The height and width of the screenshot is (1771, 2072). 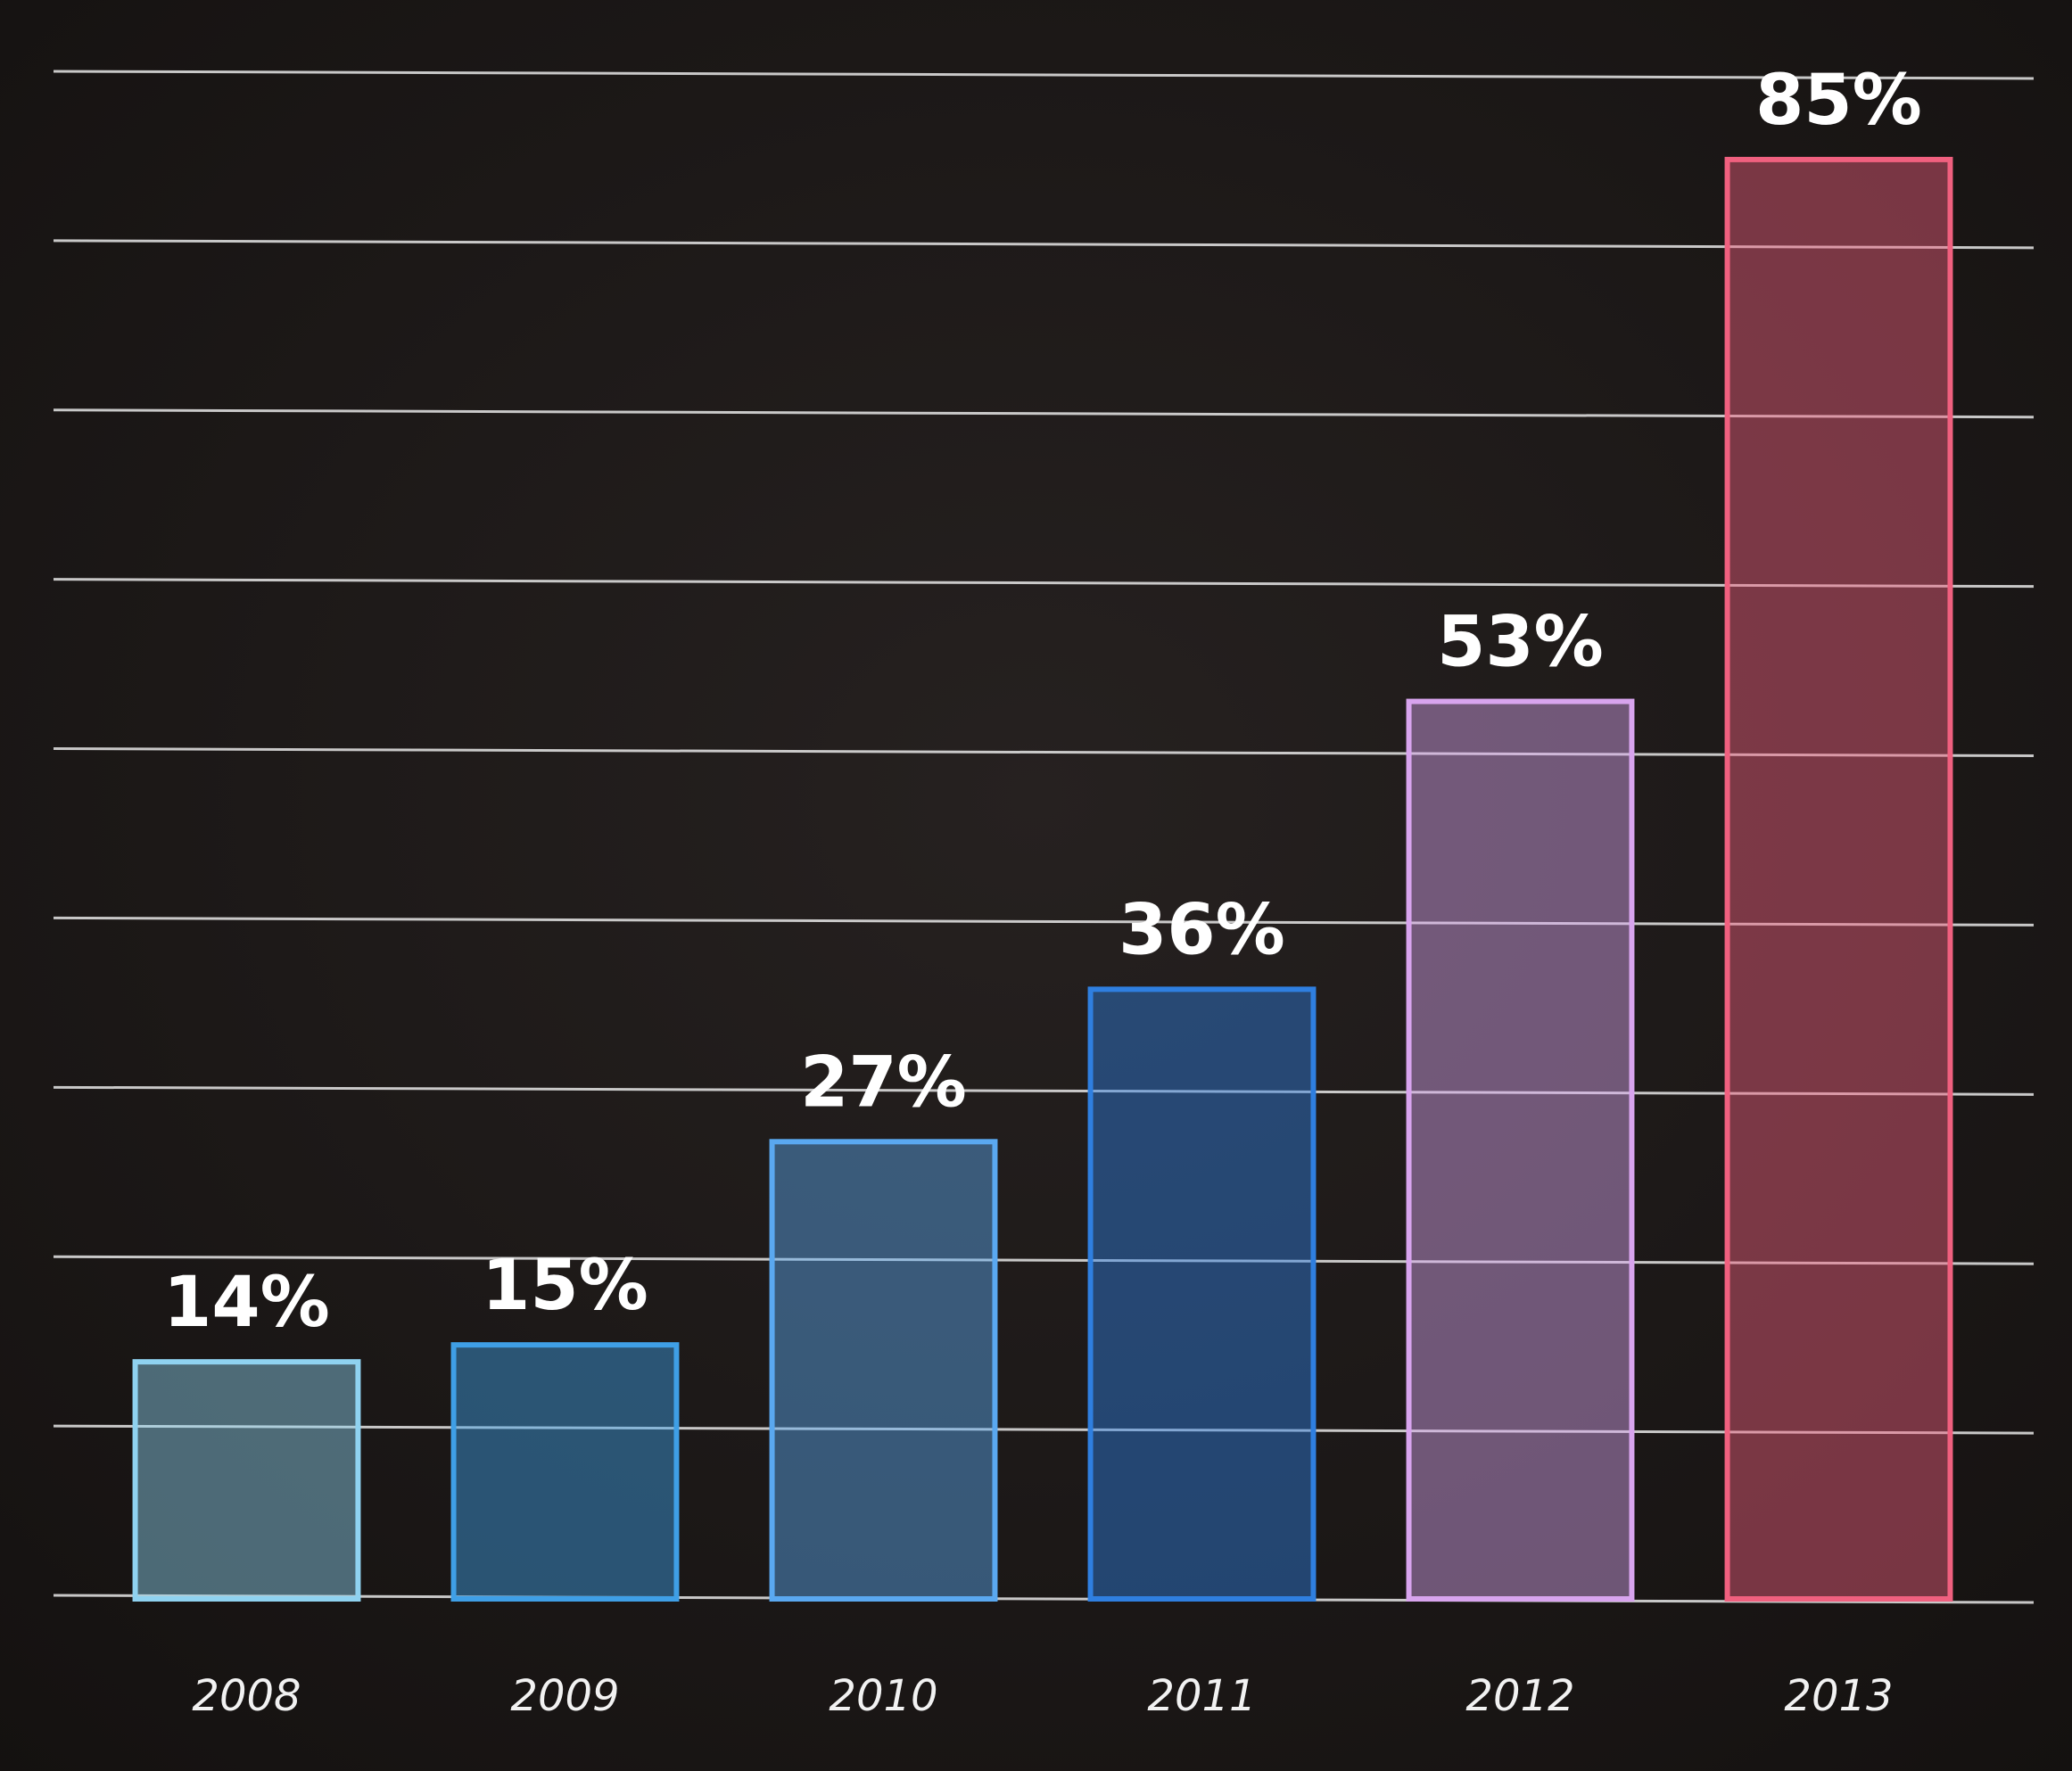 What do you see at coordinates (565, 1286) in the screenshot?
I see `value-label: 15%` at bounding box center [565, 1286].